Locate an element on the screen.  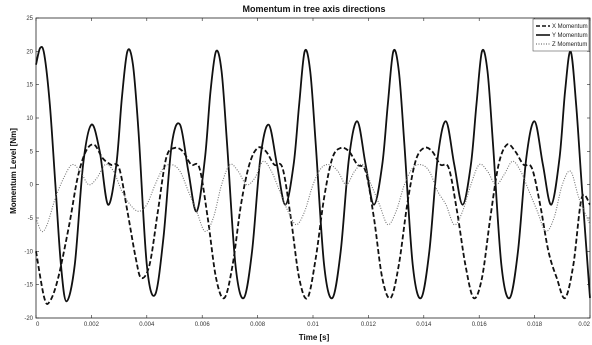
x-tick-label: 0.004 is located at coordinates (147, 325).